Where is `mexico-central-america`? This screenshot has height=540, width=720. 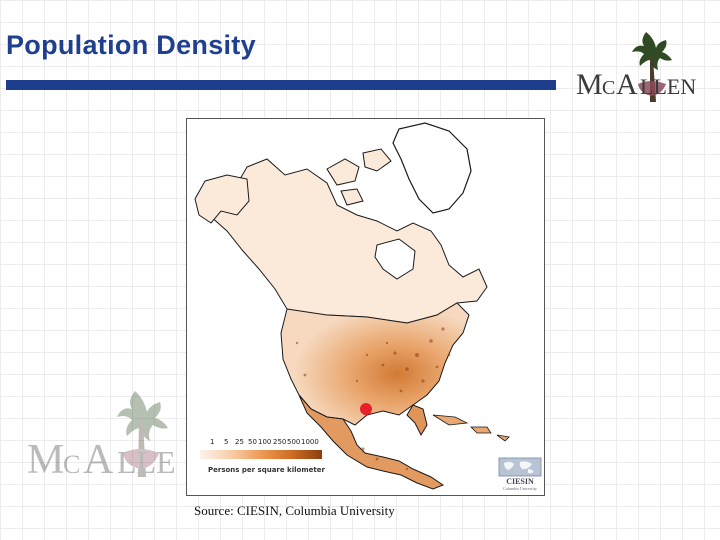
mexico-central-america is located at coordinates (371, 442).